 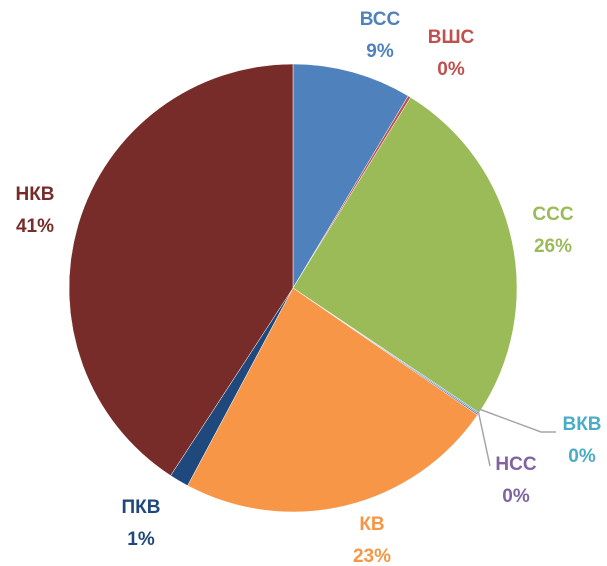 What do you see at coordinates (515, 464) in the screenshot?
I see `slice-label: НСС` at bounding box center [515, 464].